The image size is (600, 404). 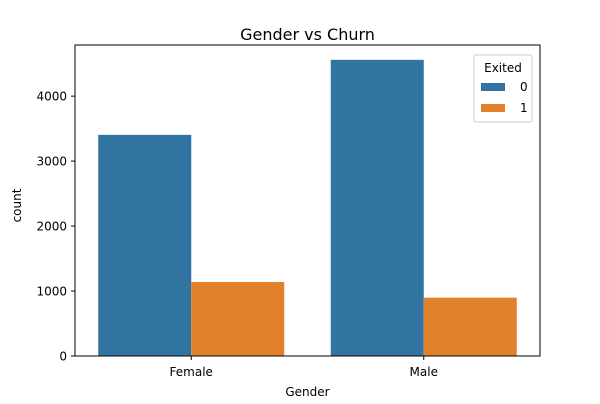 What do you see at coordinates (524, 87) in the screenshot?
I see `legend-label-exited-0: 0` at bounding box center [524, 87].